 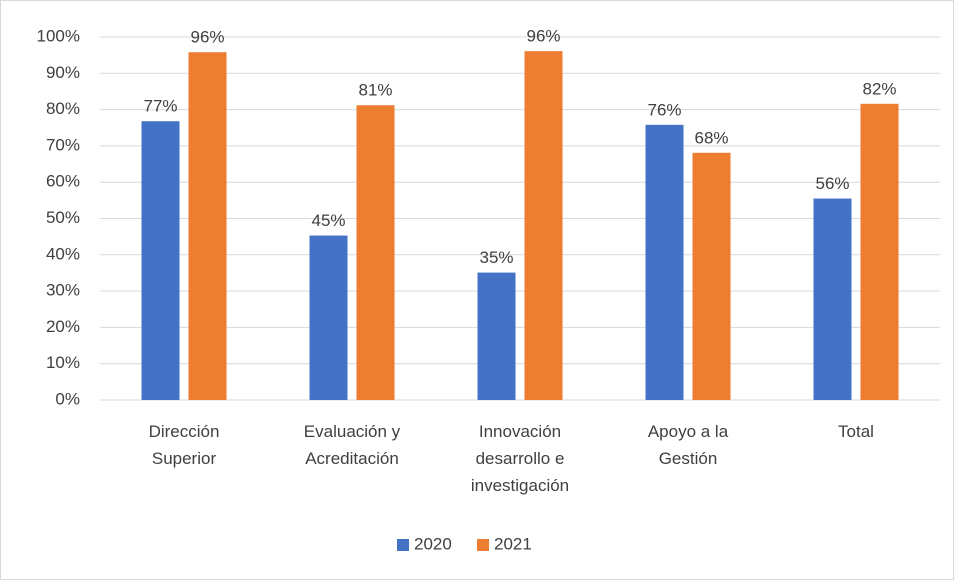 I want to click on y-tick-label: 20%, so click(x=63, y=326).